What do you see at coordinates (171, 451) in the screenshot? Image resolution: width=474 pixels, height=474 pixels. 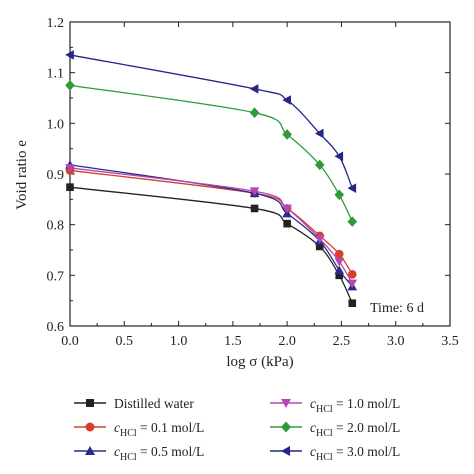 I see `legend-label-value: = 0.5 mol/L` at bounding box center [171, 451].